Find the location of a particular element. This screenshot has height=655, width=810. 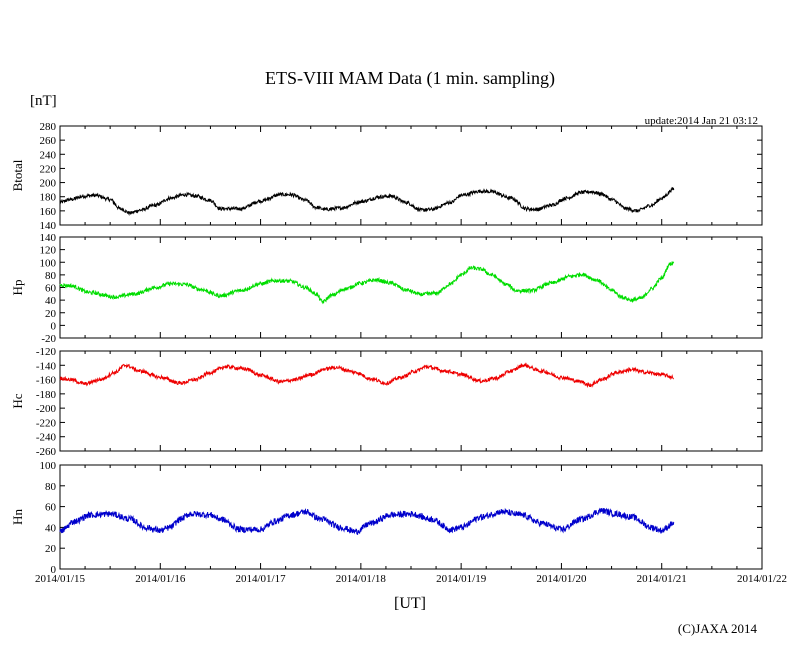

x-tick-label: 2014/01/17 is located at coordinates (261, 579).